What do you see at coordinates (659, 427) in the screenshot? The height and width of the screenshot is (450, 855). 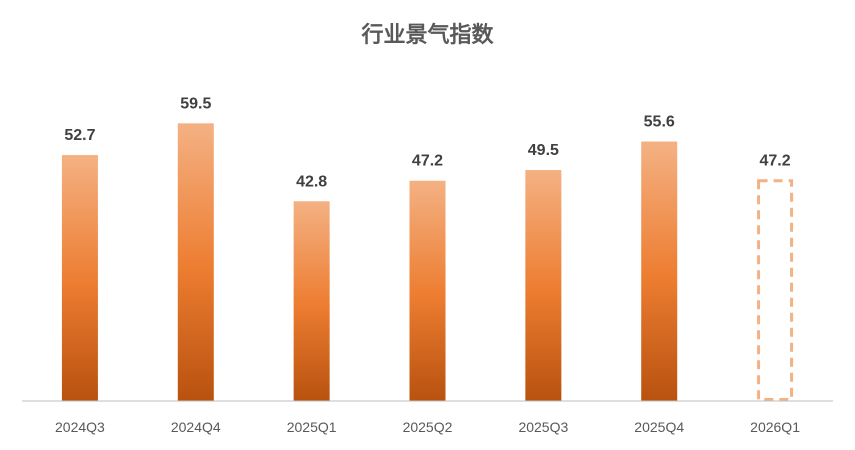 I see `x-tick-label: 2025Q4` at bounding box center [659, 427].